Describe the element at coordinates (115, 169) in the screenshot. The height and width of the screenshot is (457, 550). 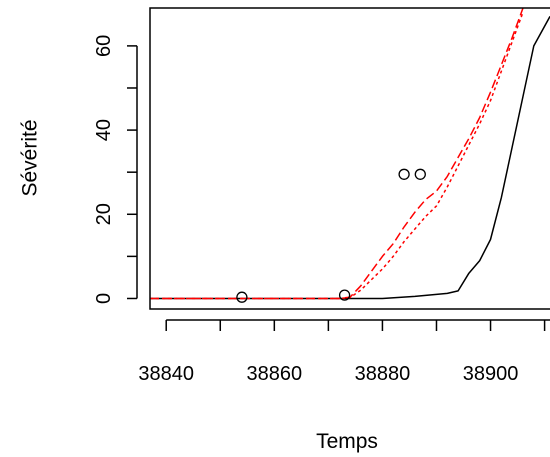
I see `y-axis: 0 20 40 60` at that location.